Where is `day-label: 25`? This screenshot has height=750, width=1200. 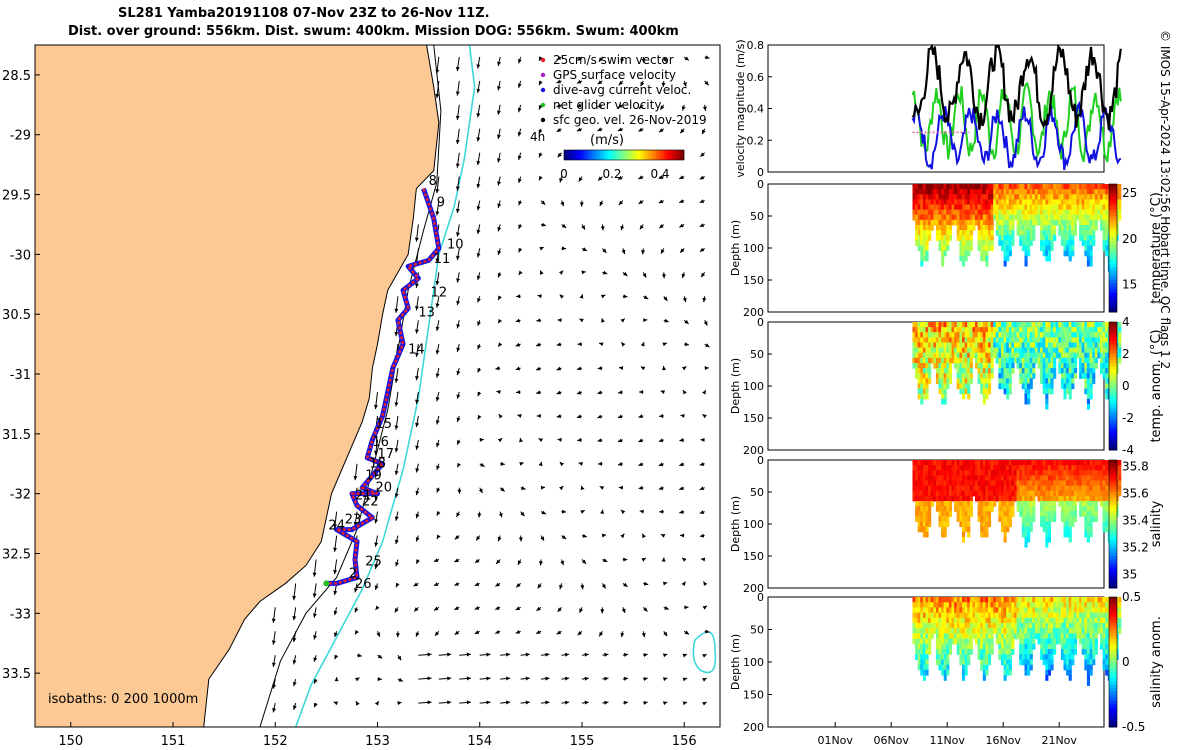 day-label: 25 is located at coordinates (373, 561).